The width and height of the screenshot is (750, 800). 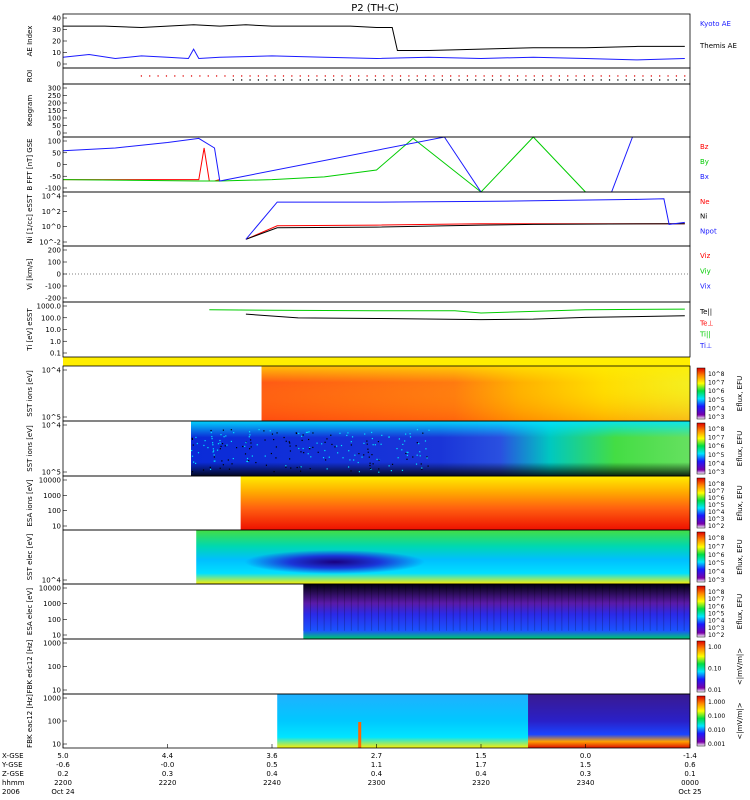 What do you see at coordinates (481, 783) in the screenshot?
I see `x-tick-label: 2320` at bounding box center [481, 783].